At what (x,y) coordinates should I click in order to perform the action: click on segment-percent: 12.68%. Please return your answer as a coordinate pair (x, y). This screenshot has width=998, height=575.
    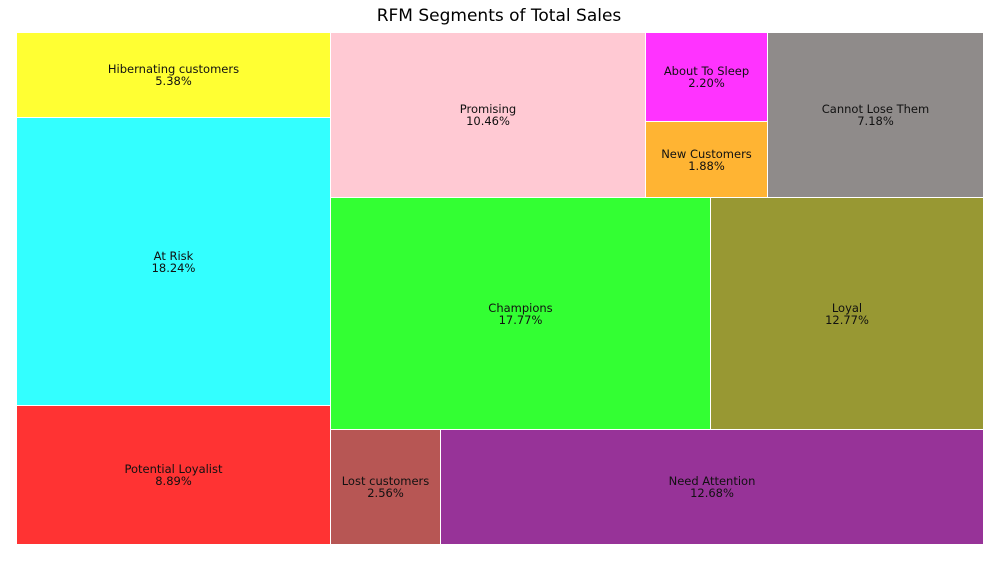
    Looking at the image, I should click on (712, 493).